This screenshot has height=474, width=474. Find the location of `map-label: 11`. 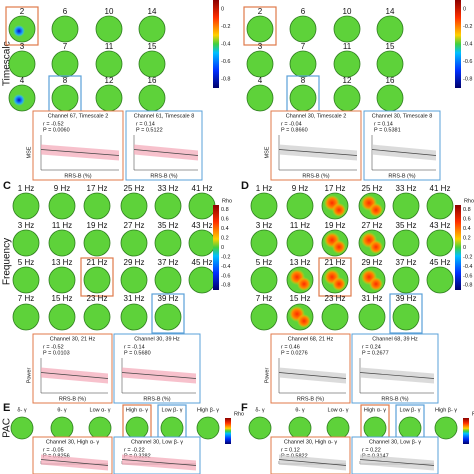

map-label: 11 is located at coordinates (347, 46).